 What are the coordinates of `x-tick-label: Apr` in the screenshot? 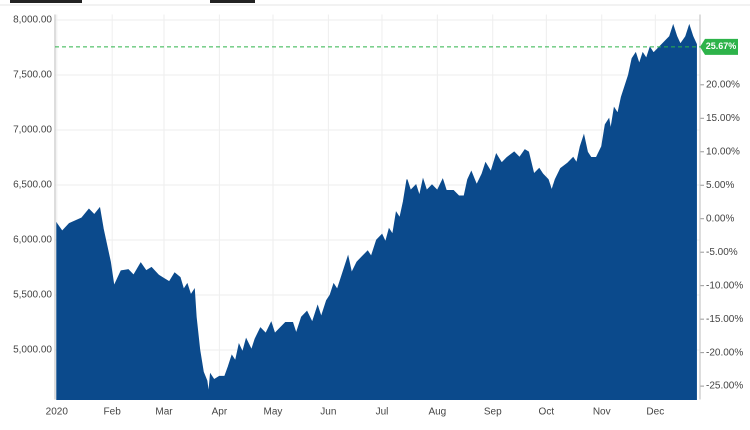 It's located at (220, 412).